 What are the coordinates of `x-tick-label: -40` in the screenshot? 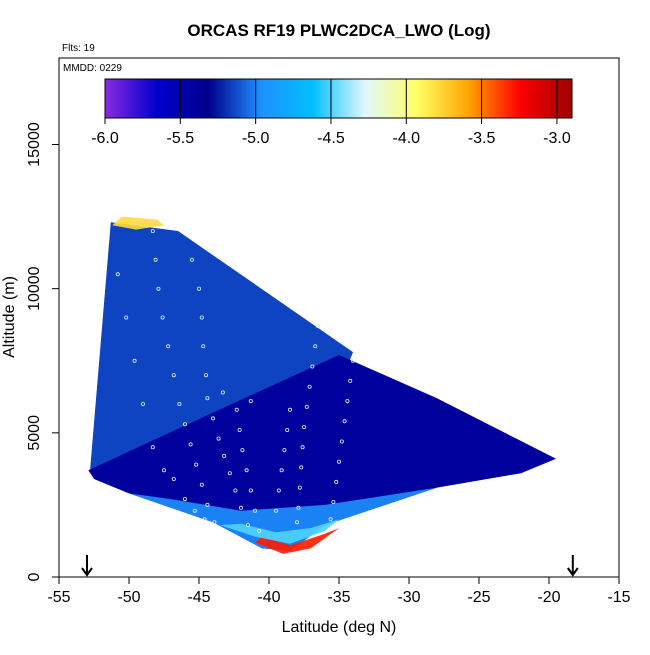 It's located at (268, 597).